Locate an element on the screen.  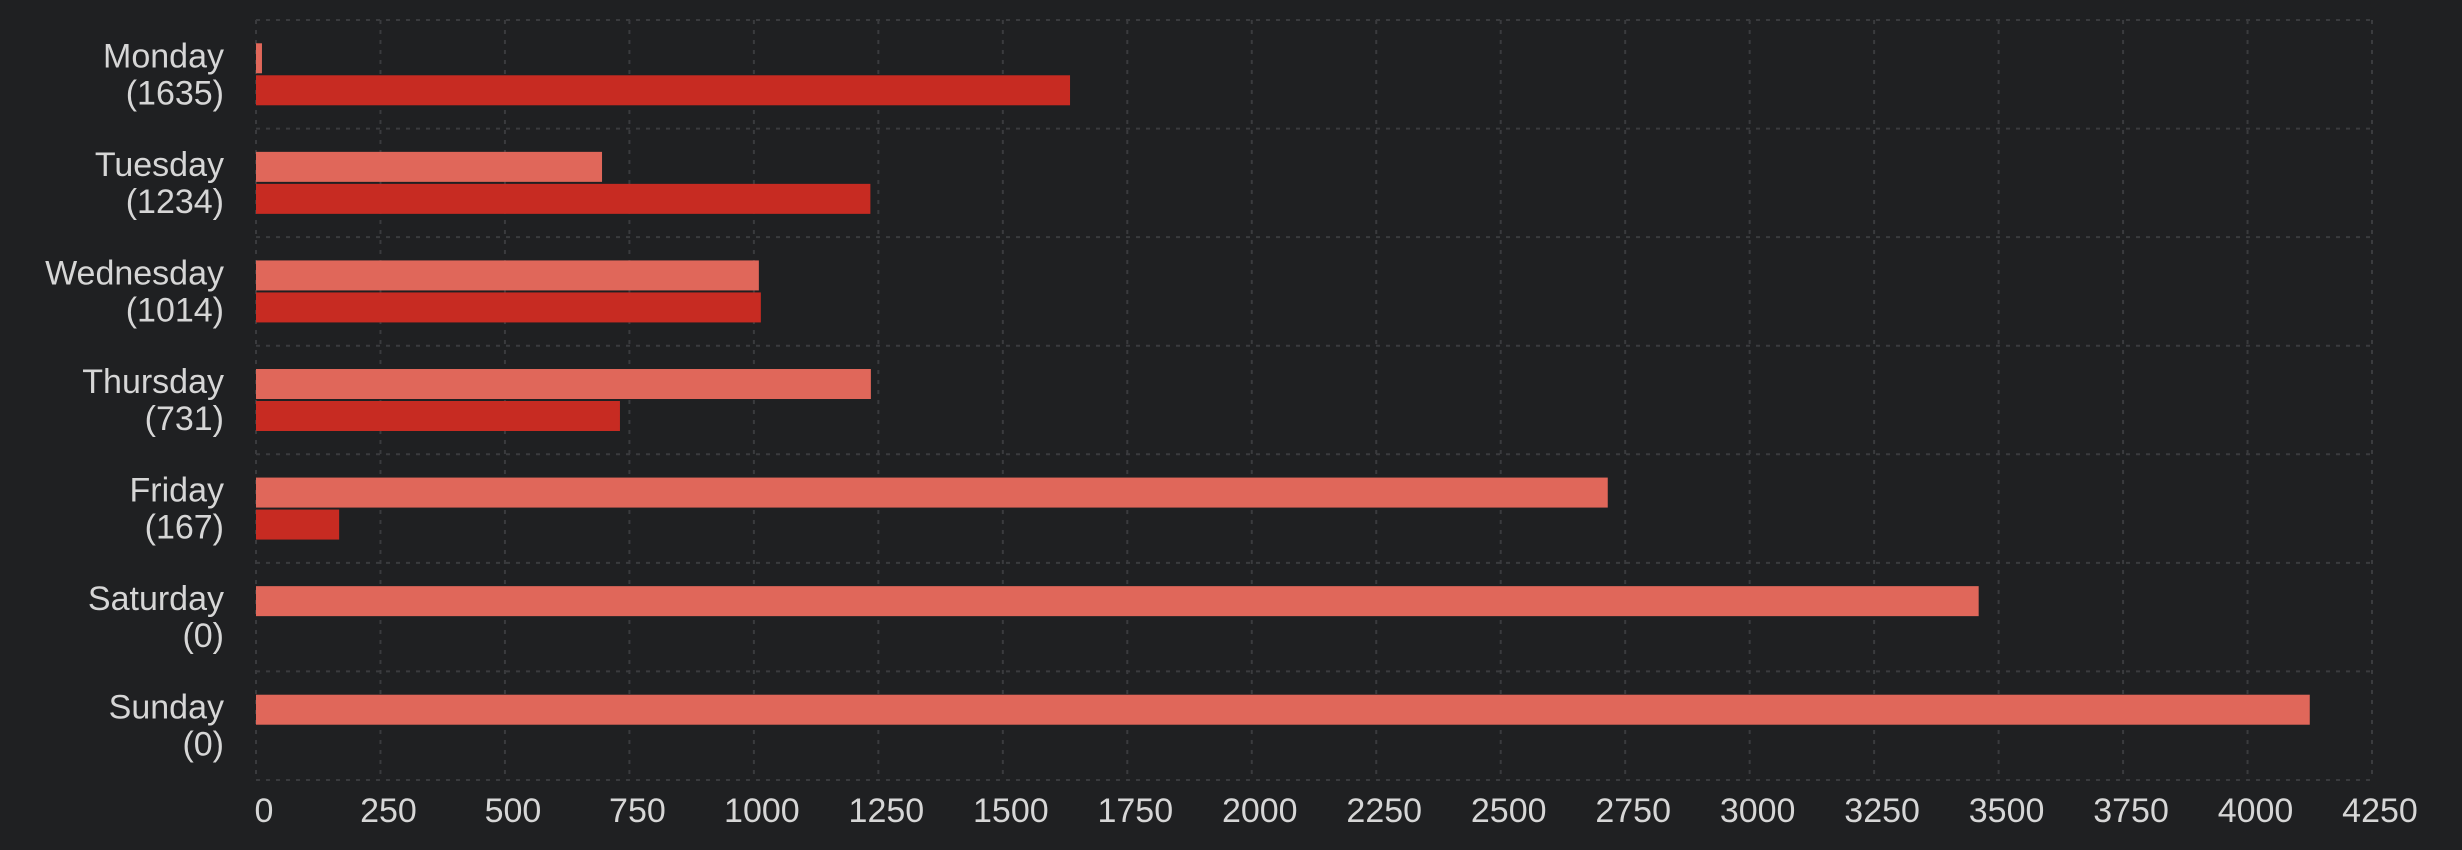
bar-series-1-sunday is located at coordinates (1283, 709).